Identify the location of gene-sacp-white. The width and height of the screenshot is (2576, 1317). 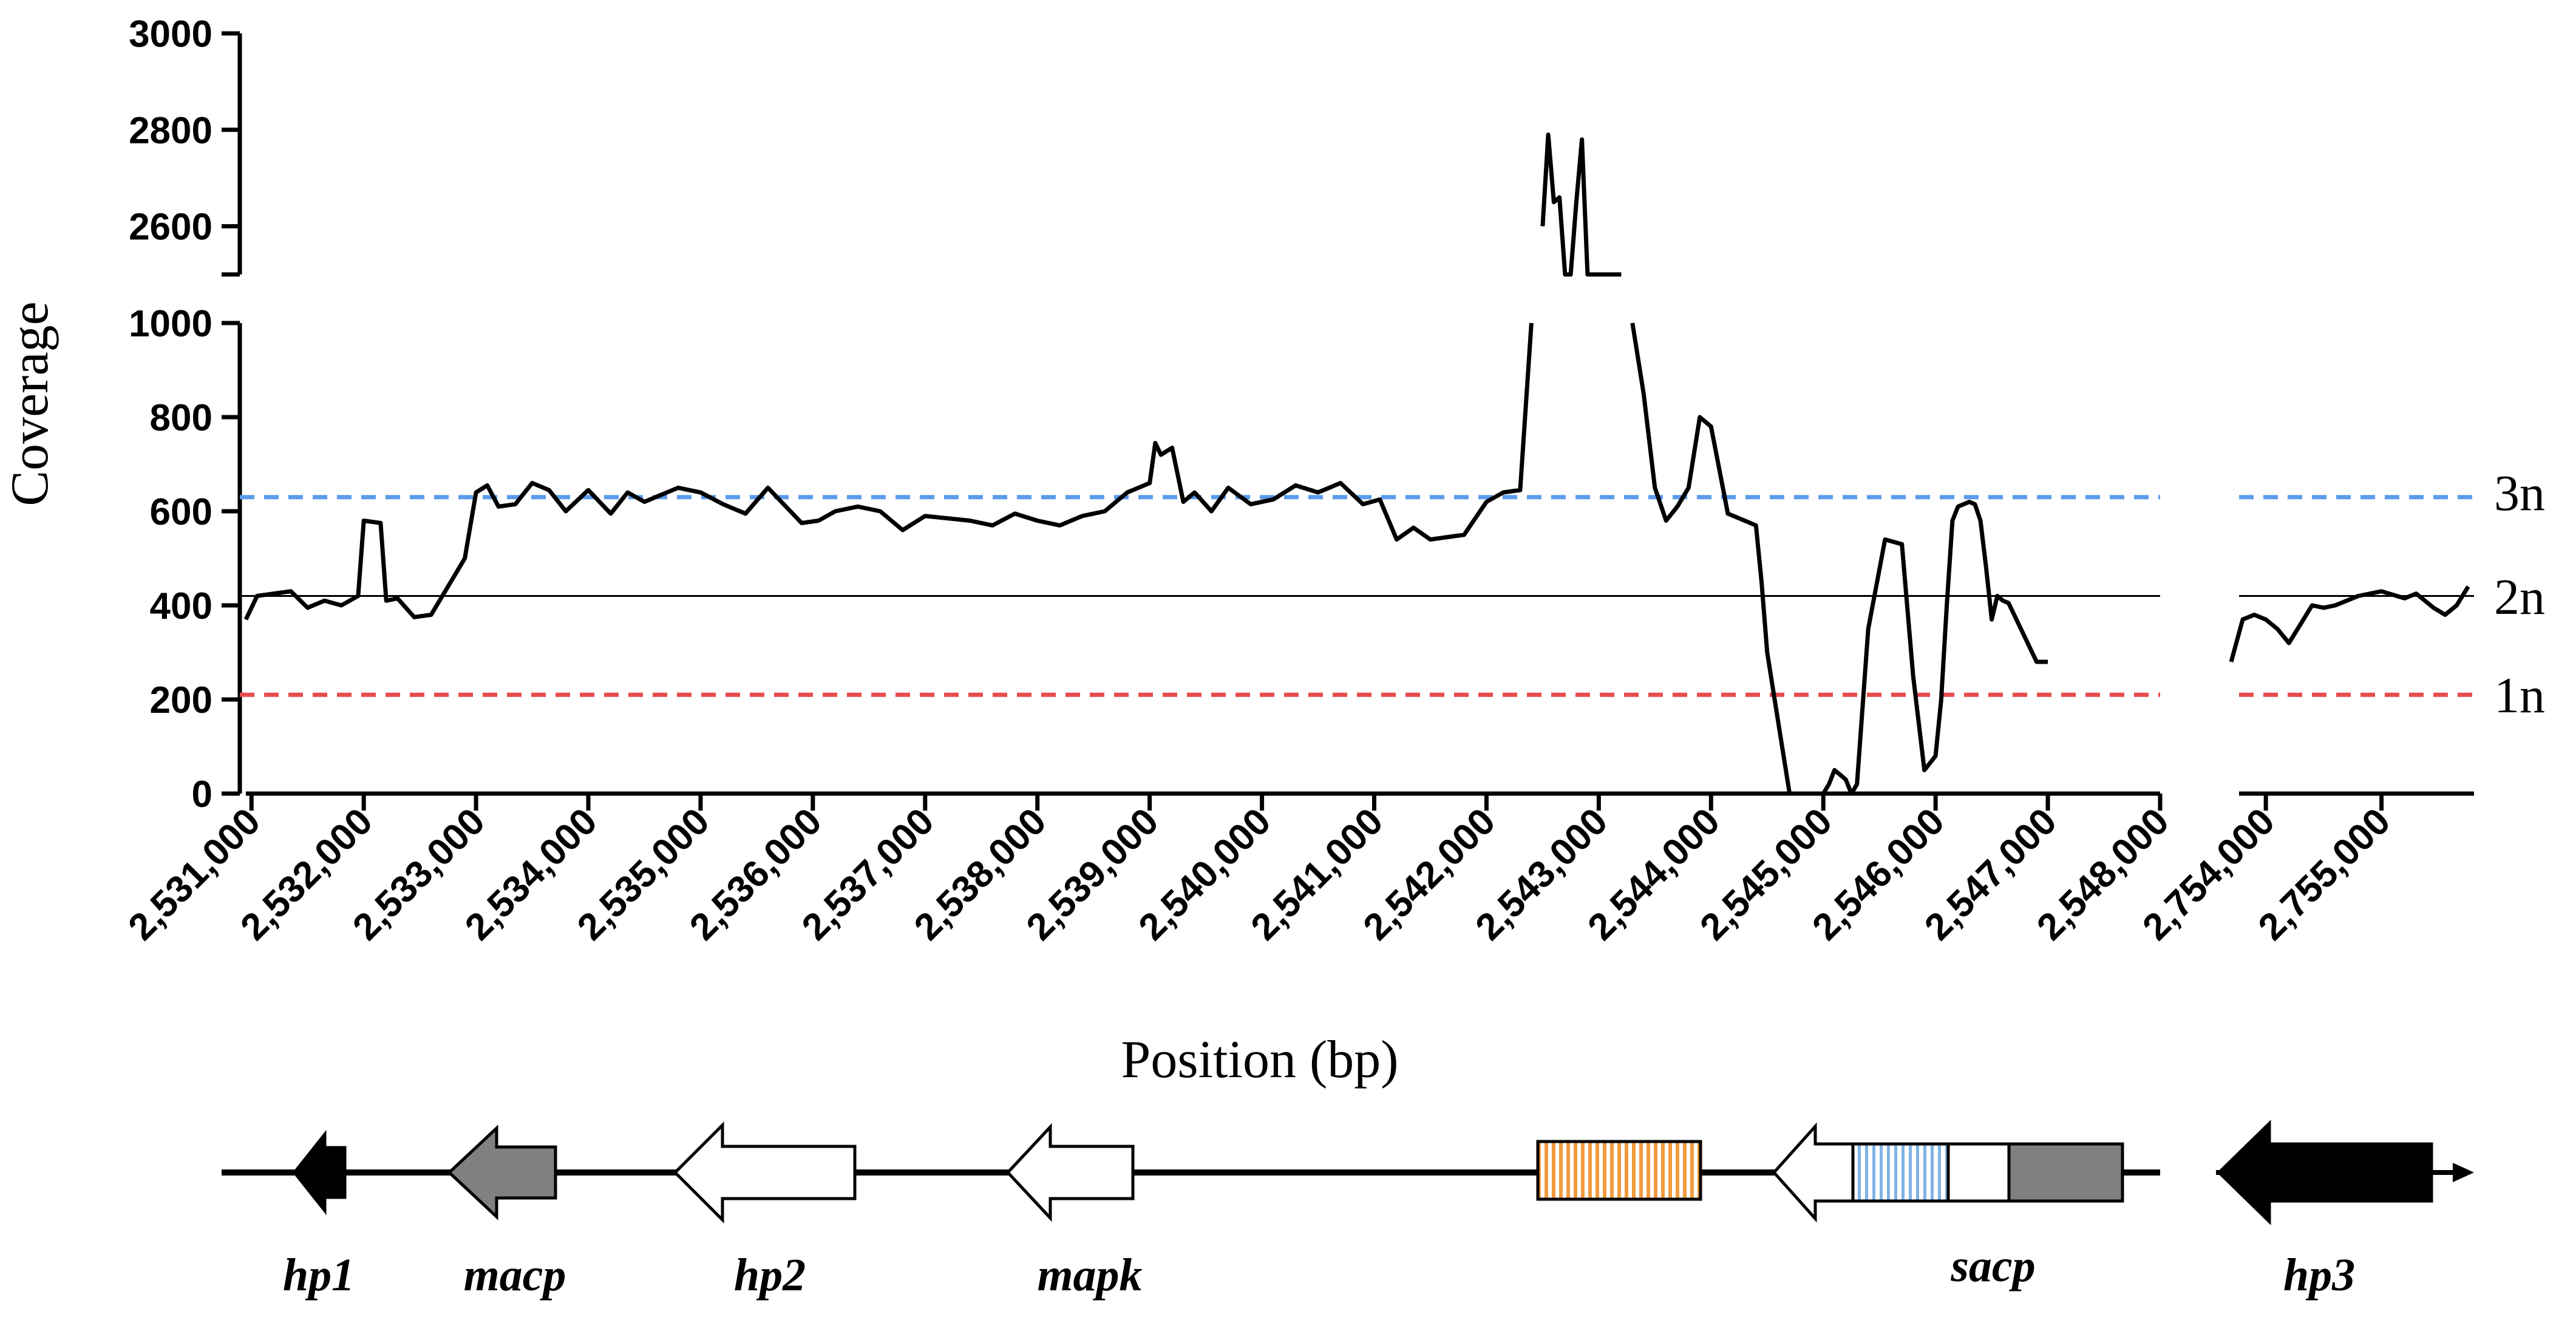
(1978, 1172).